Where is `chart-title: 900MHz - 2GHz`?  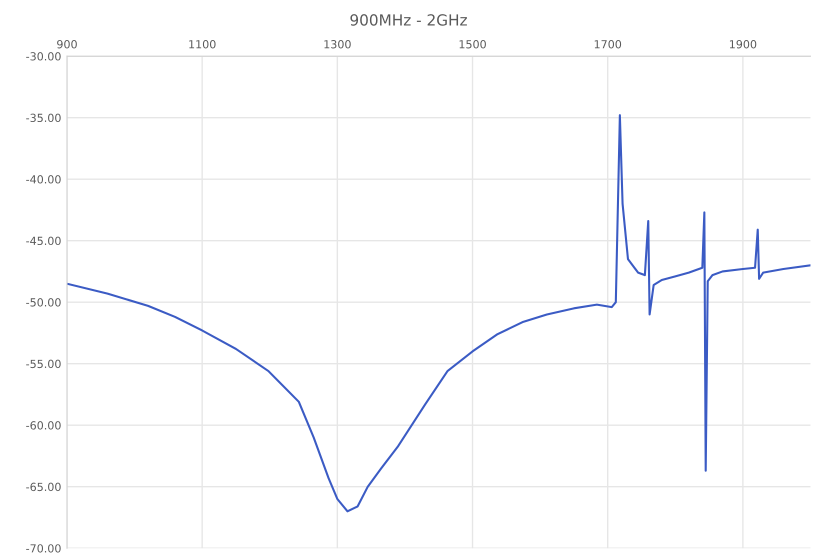
chart-title: 900MHz - 2GHz is located at coordinates (408, 20).